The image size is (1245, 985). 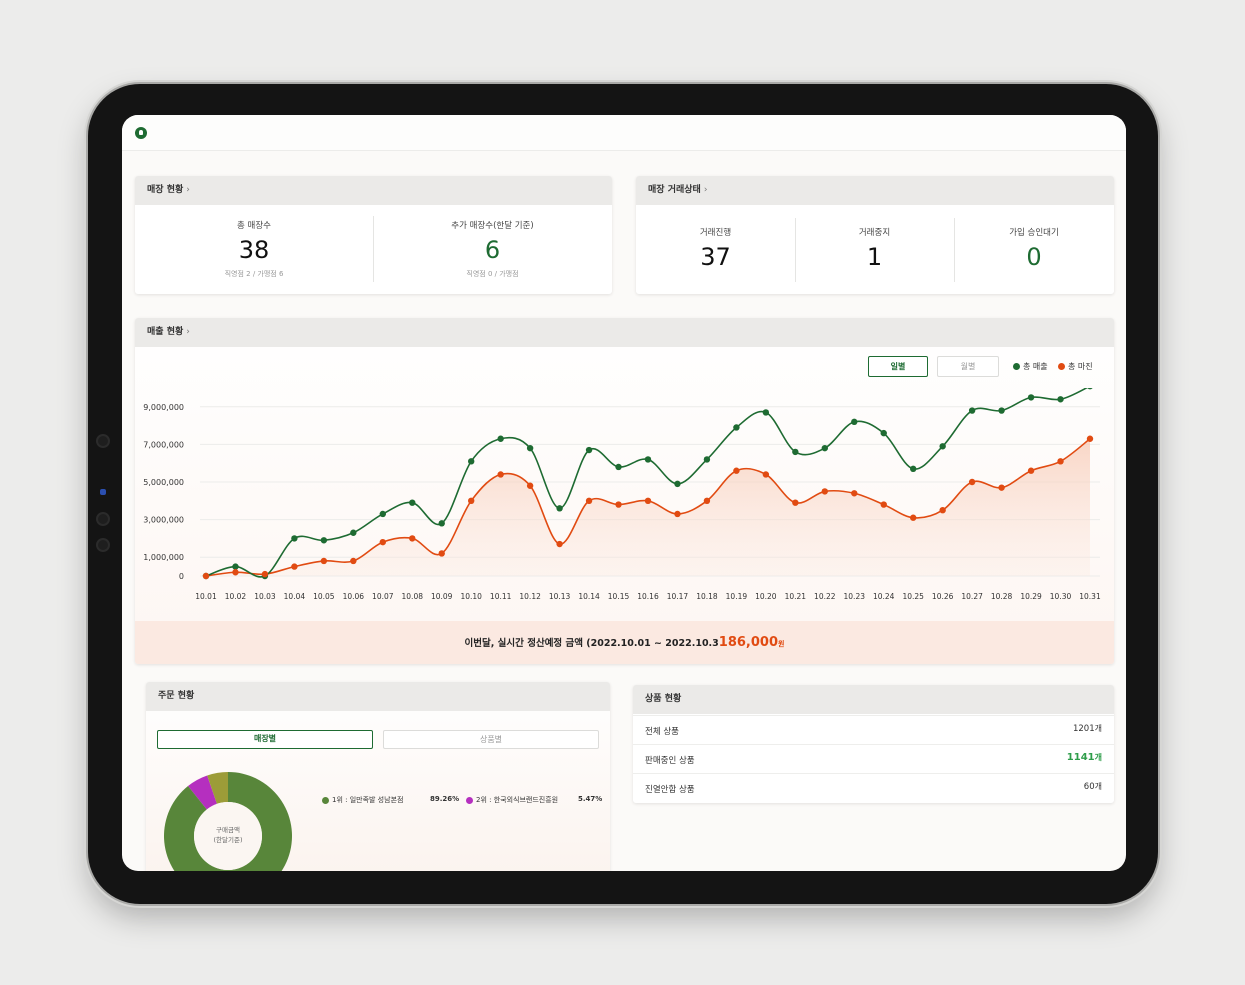 I want to click on brand-logo-icon, so click(x=141, y=133).